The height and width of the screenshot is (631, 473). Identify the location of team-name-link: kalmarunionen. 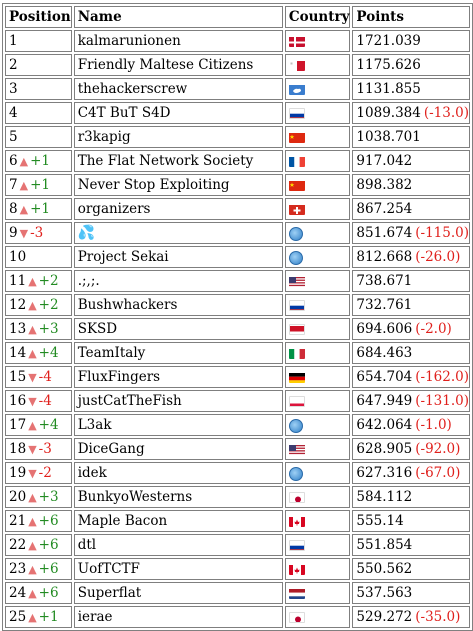
(129, 41).